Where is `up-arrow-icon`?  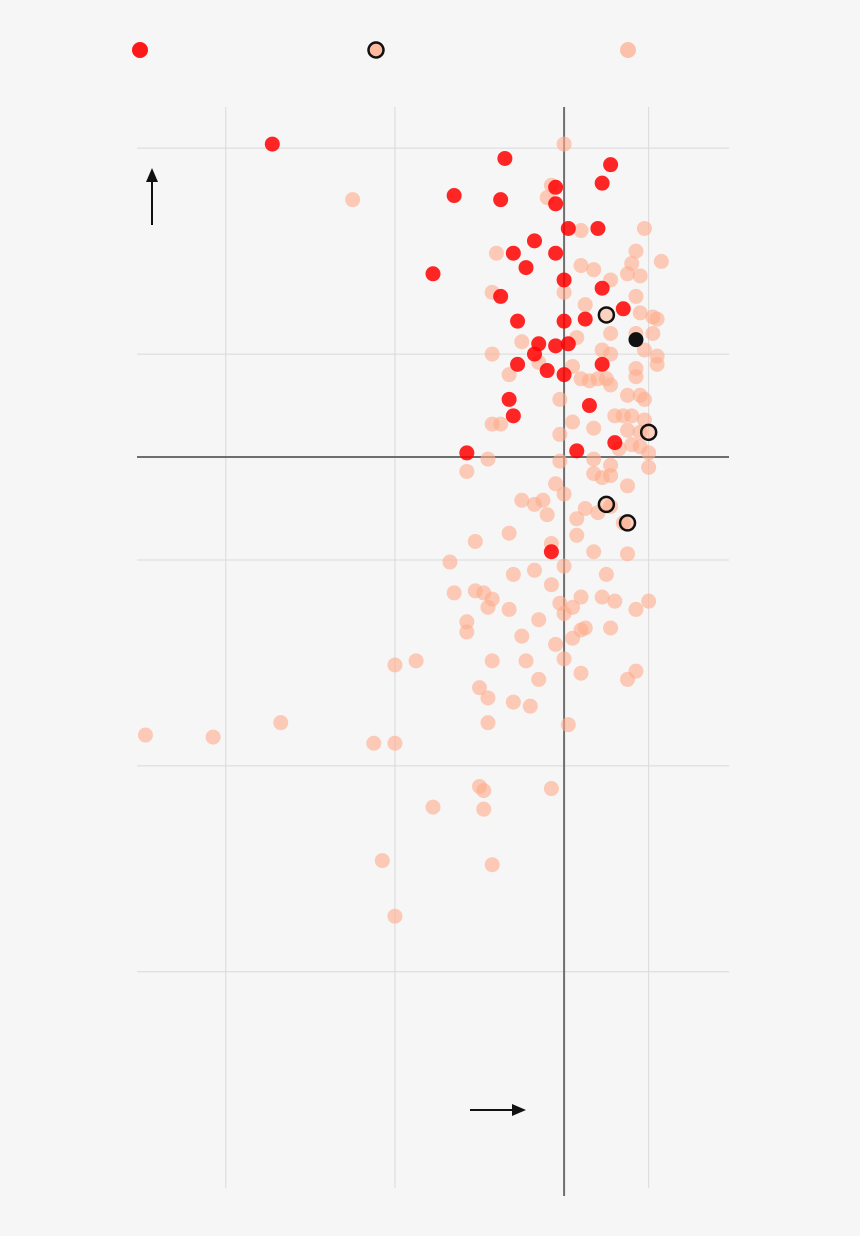
up-arrow-icon is located at coordinates (152, 196).